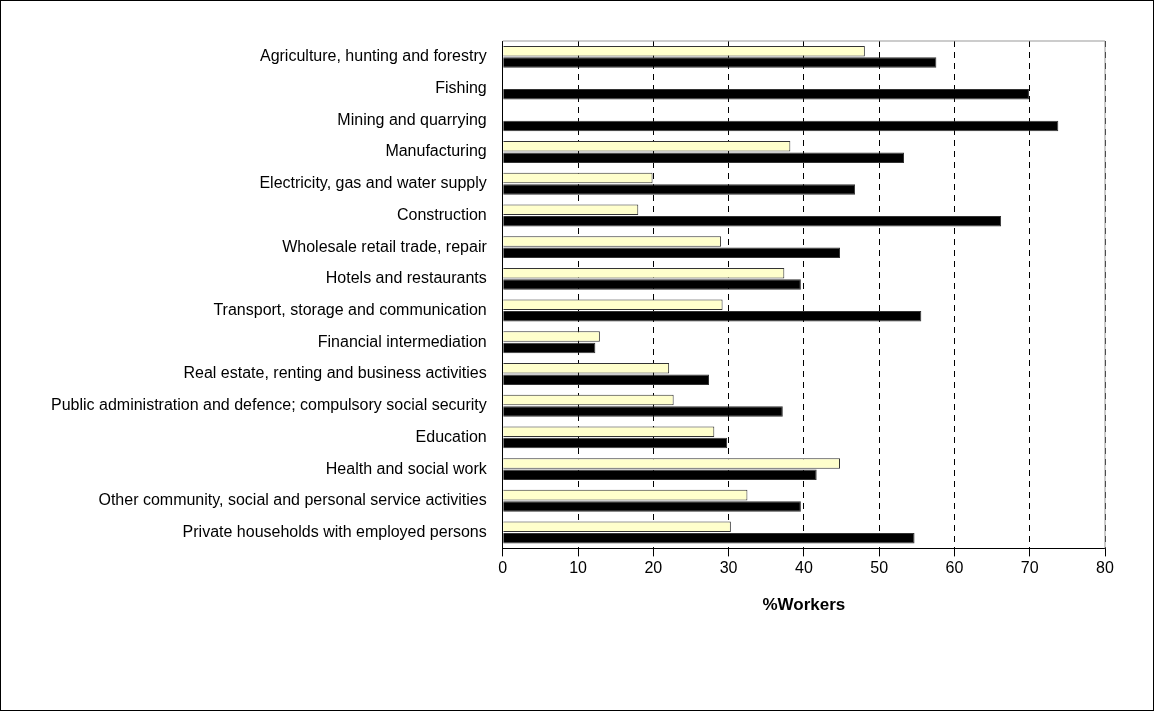 The height and width of the screenshot is (711, 1154). What do you see at coordinates (879, 568) in the screenshot?
I see `x-tick-label: 50` at bounding box center [879, 568].